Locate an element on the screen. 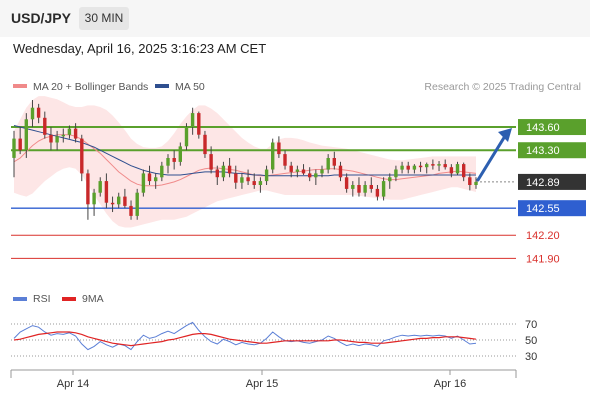 This screenshot has width=590, height=400. header-bar: USD/JPY 30 MIN is located at coordinates (295, 18).